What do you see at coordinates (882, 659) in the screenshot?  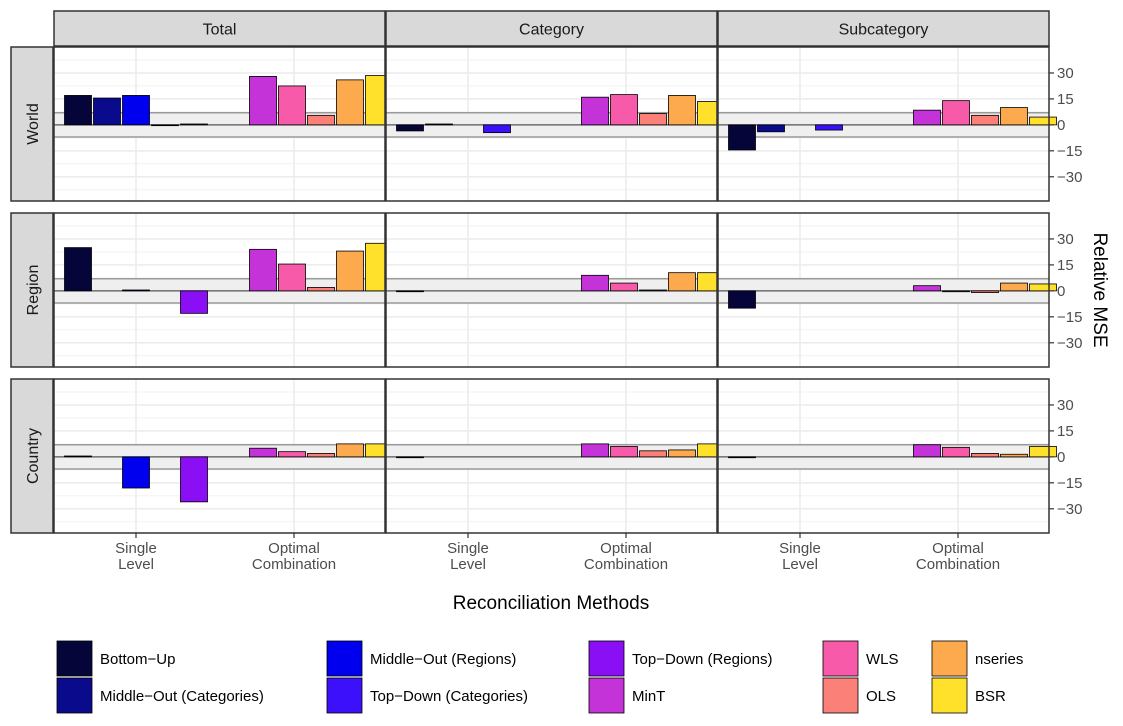 I see `legend-label: WLS` at bounding box center [882, 659].